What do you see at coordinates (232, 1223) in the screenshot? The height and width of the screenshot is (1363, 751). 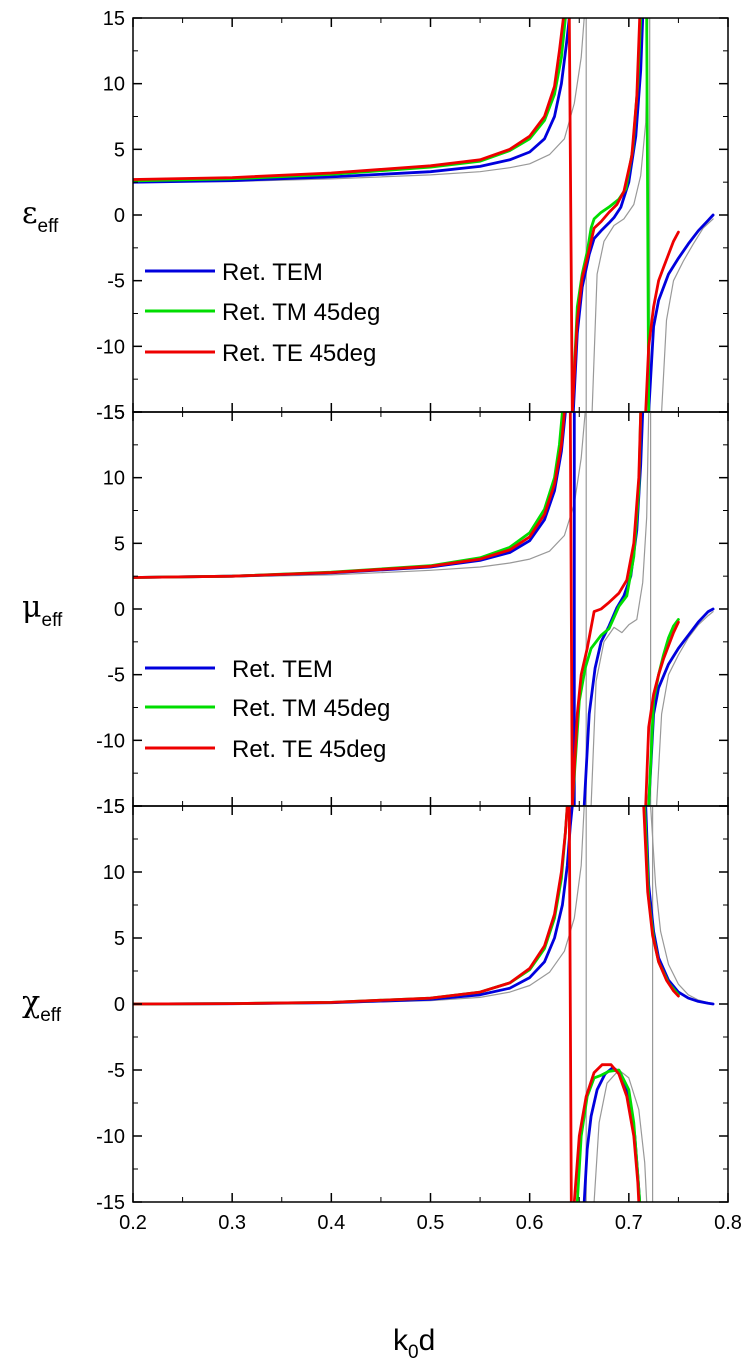 I see `x-tick-label: 0.3` at bounding box center [232, 1223].